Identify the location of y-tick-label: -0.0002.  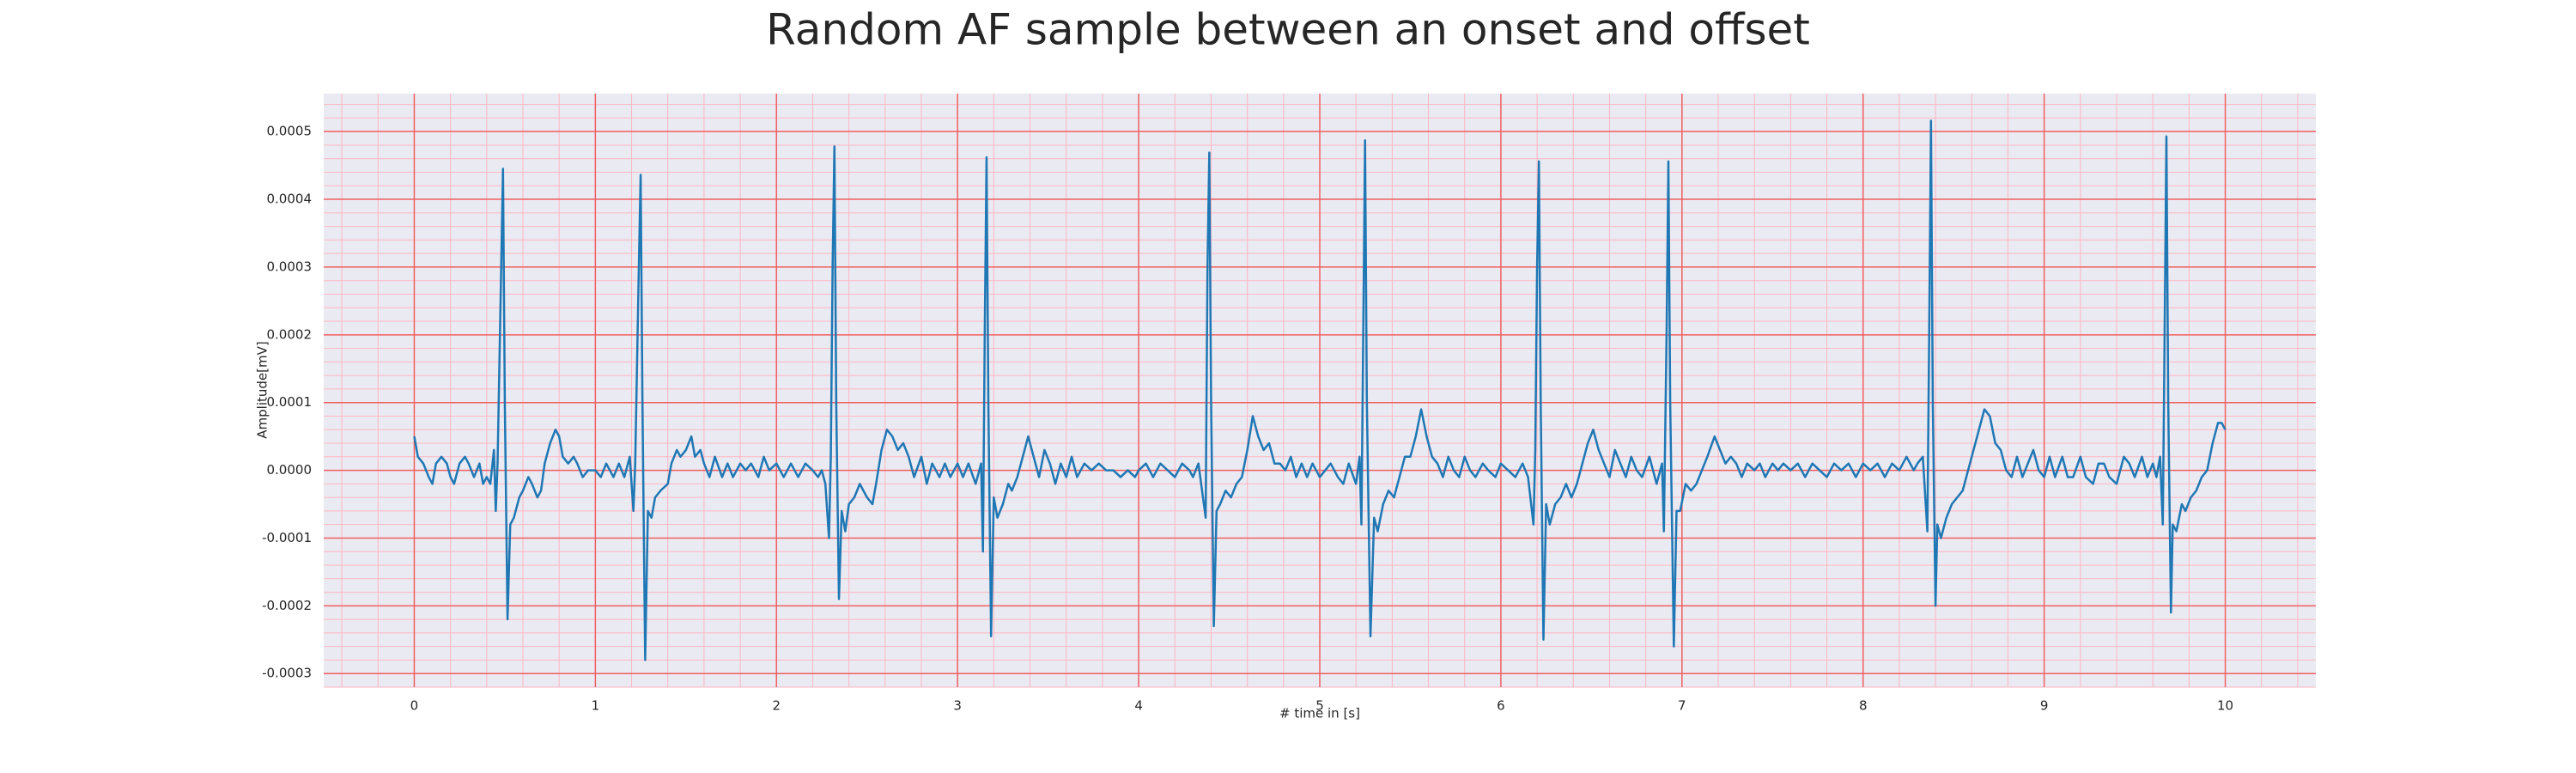
(287, 605).